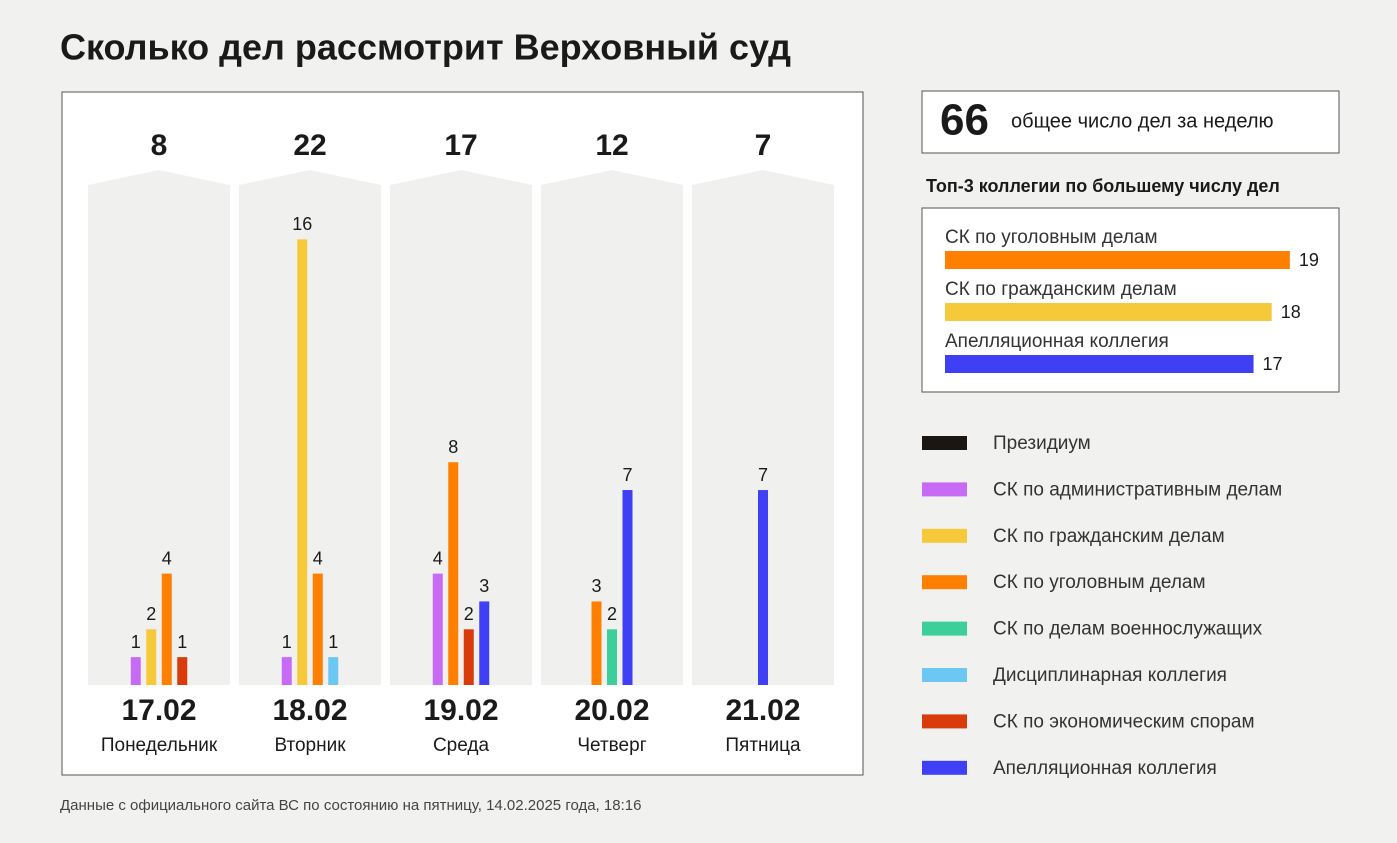 The image size is (1397, 843). What do you see at coordinates (309, 710) in the screenshot?
I see `day-date: 18.02` at bounding box center [309, 710].